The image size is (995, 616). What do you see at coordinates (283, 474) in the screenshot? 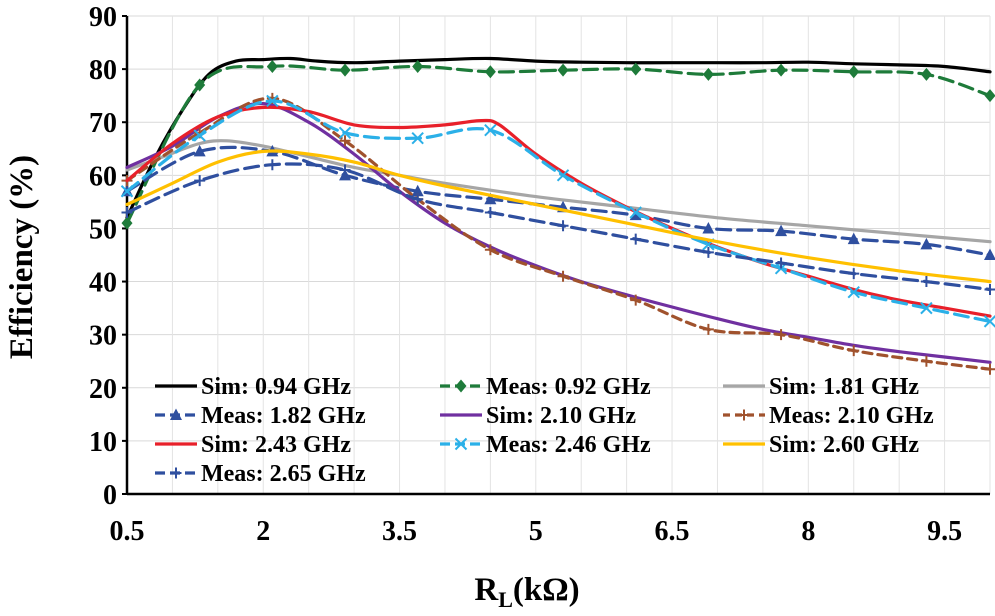
I see `legend-label: Meas: 2.65 GHz` at bounding box center [283, 474].